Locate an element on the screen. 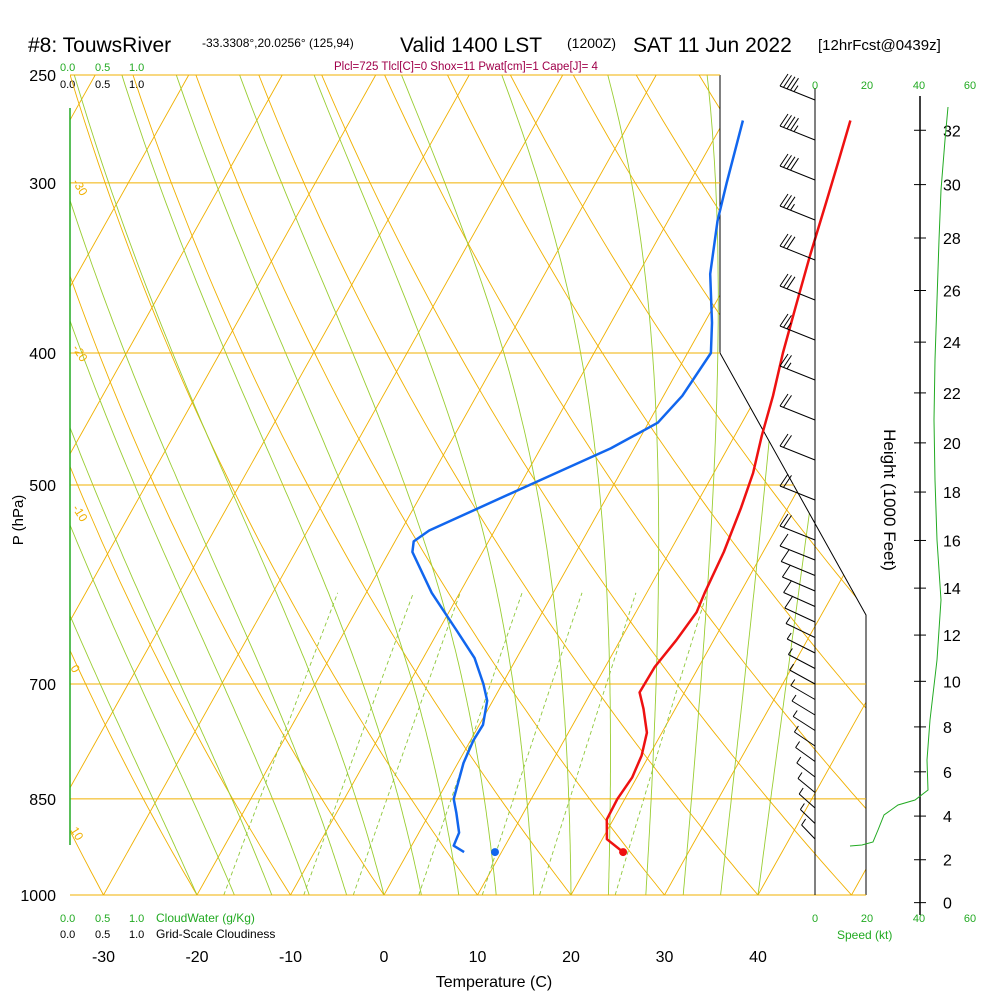 This screenshot has height=1000, width=1000. scale-green-bottom-2: 1.0 is located at coordinates (136, 919).